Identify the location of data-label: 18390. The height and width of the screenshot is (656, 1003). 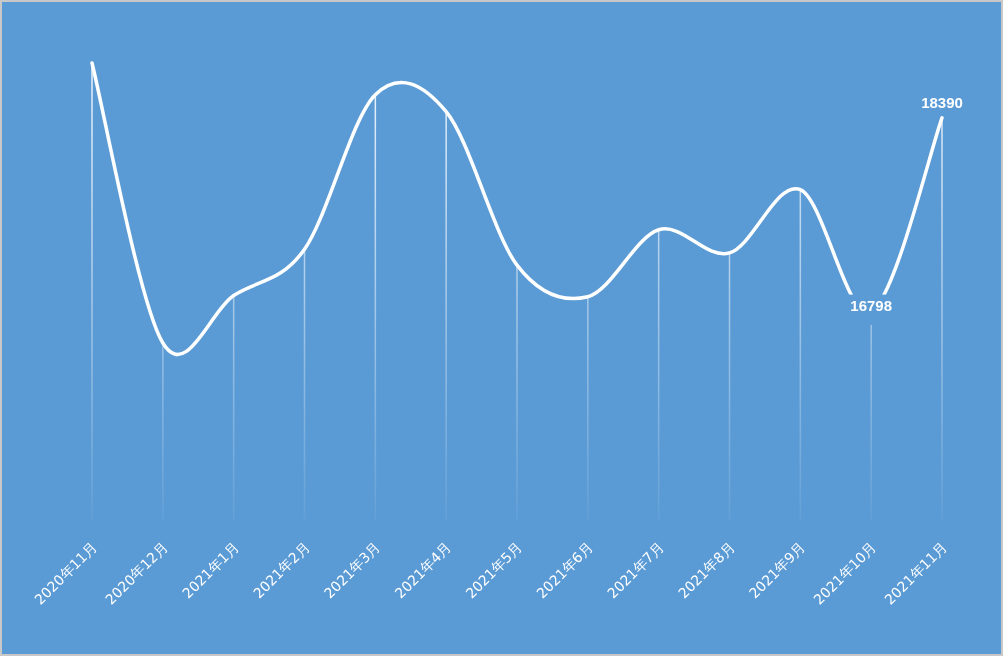
(942, 102).